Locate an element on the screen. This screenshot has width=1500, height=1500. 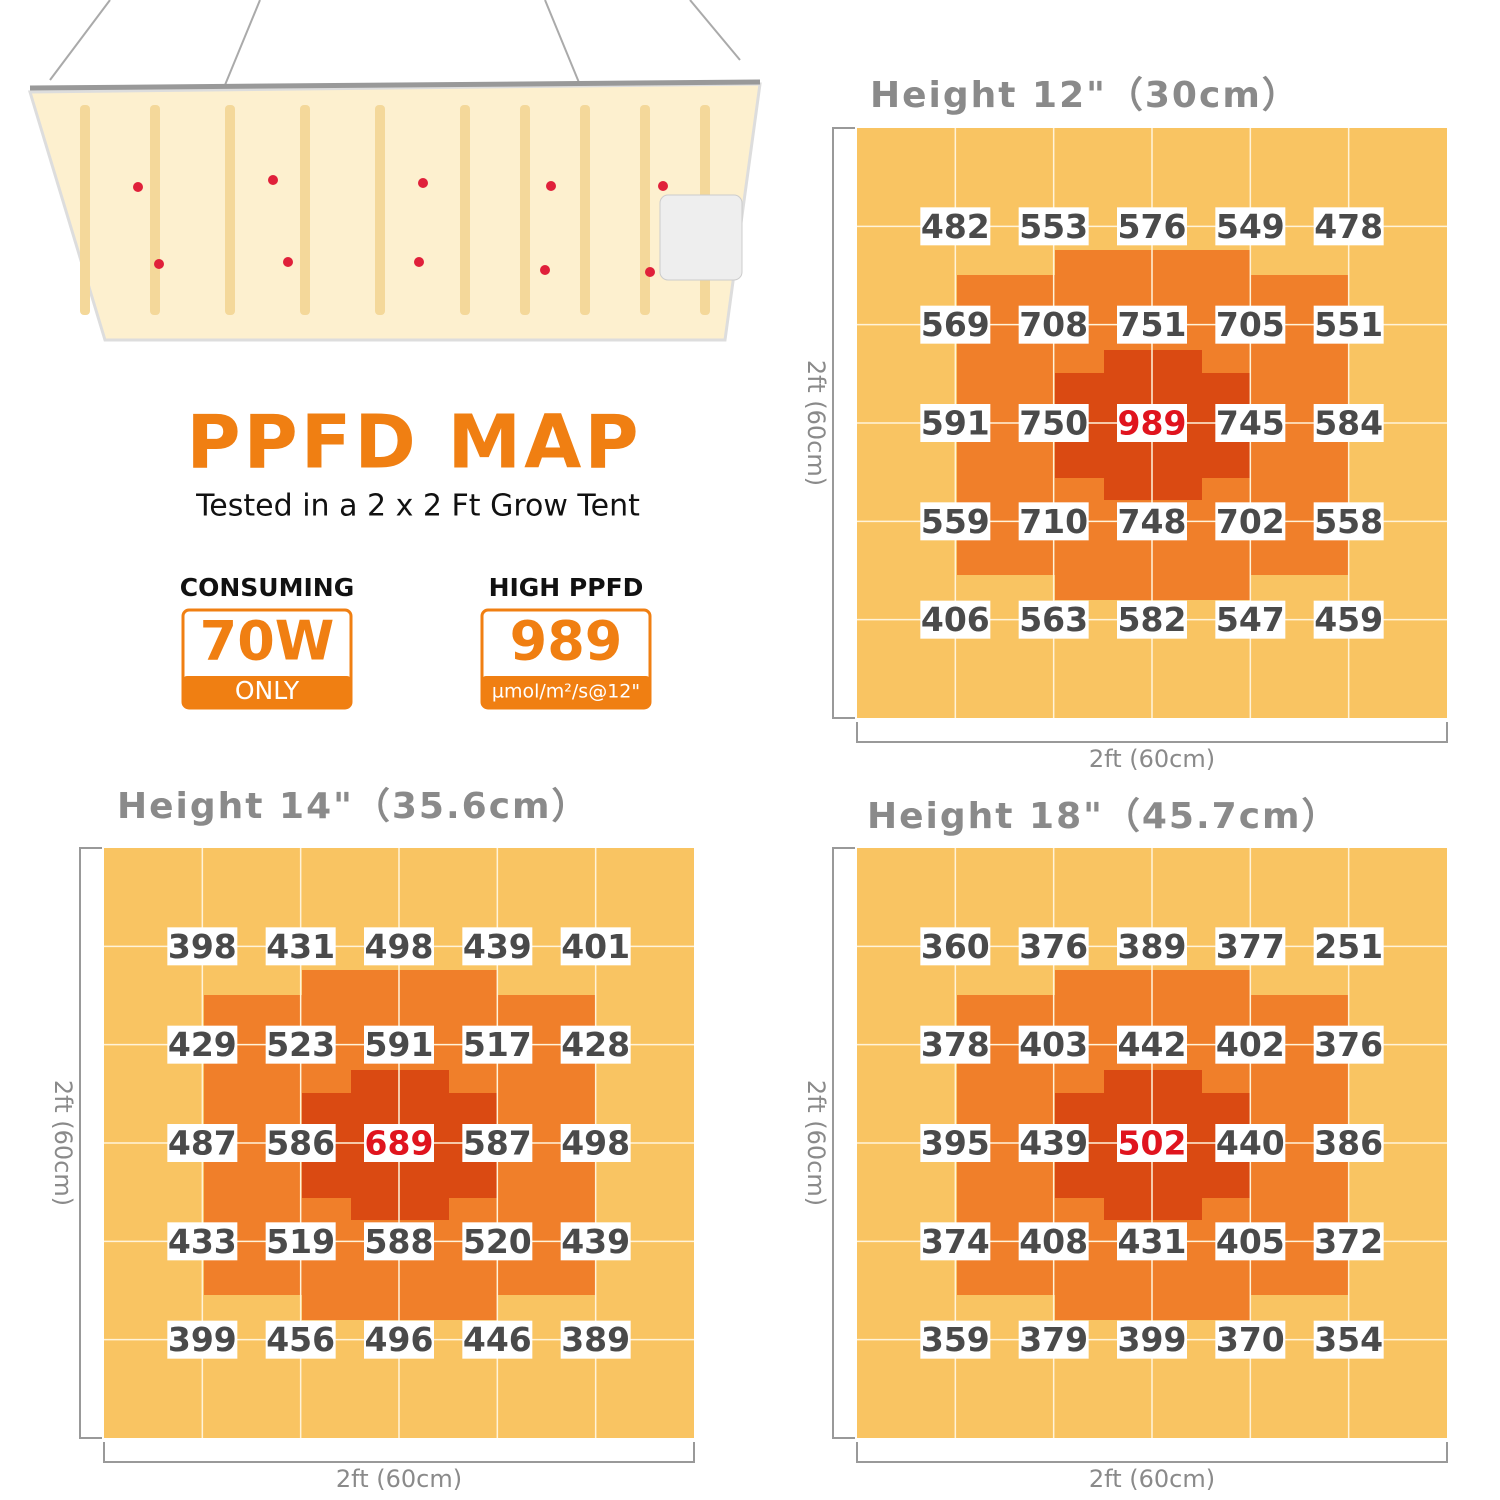
ppfd-value: 408 is located at coordinates (1053, 1241).